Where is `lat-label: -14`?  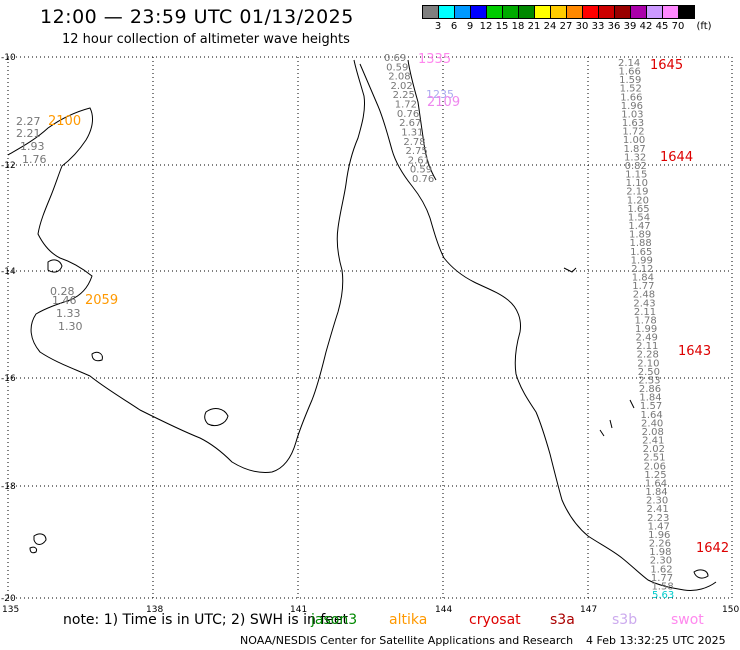 lat-label: -14 is located at coordinates (8, 272).